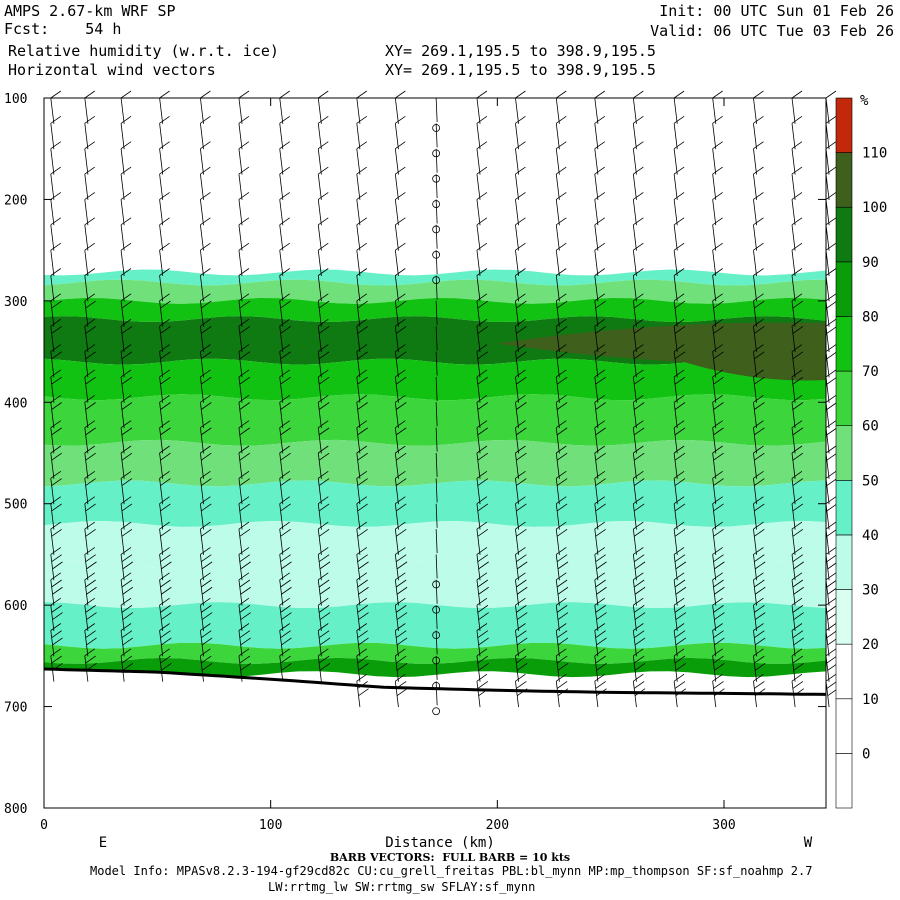  I want to click on colorbar-swatch, so click(844, 180).